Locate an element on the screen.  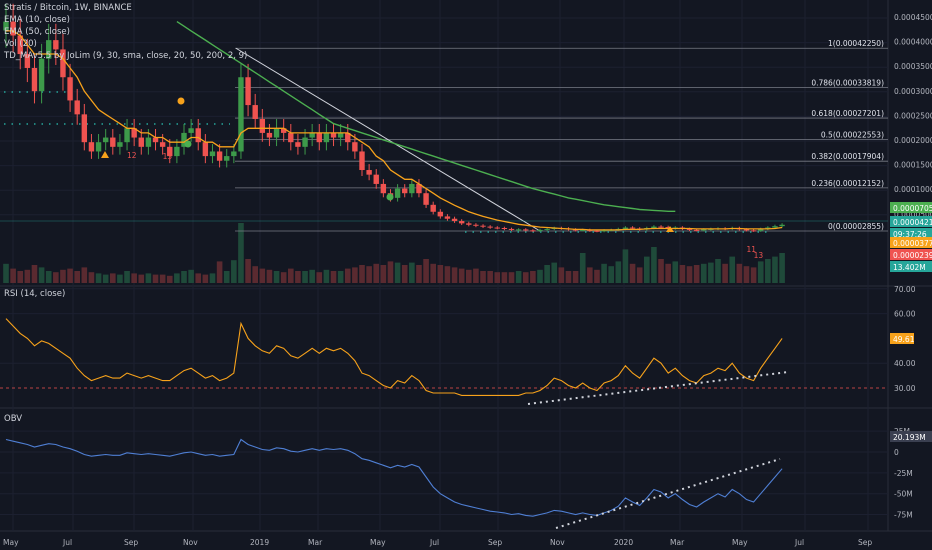
obv-tick-label: -50M is located at coordinates (903, 494).